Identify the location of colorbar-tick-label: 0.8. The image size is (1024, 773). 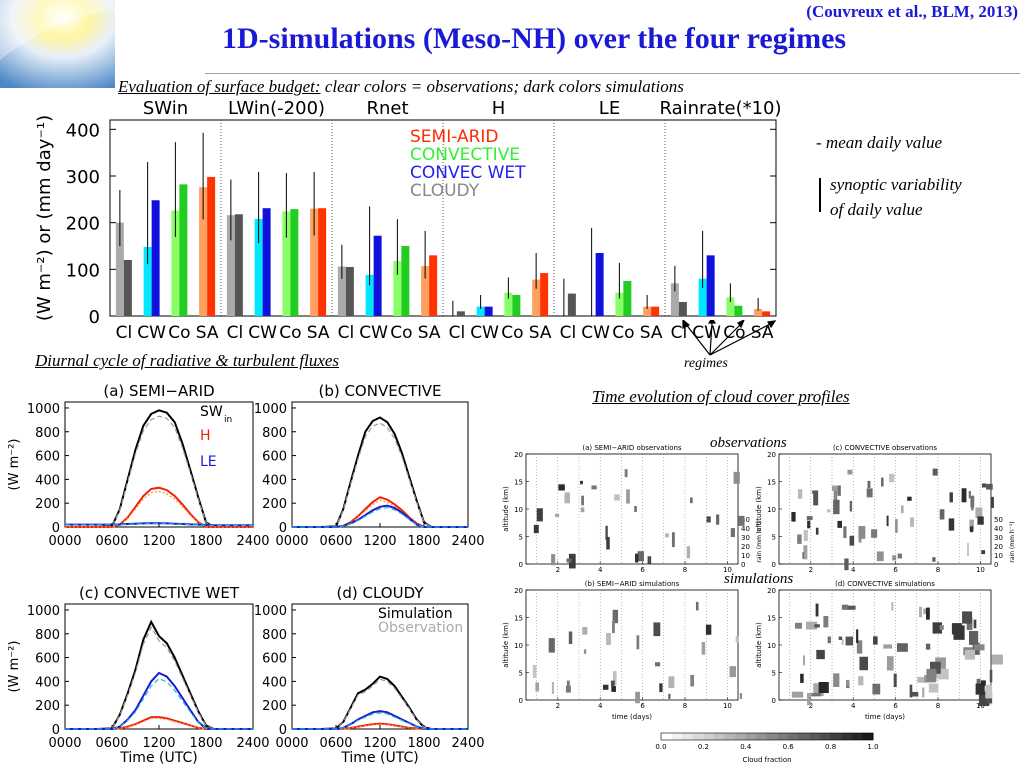
(830, 747).